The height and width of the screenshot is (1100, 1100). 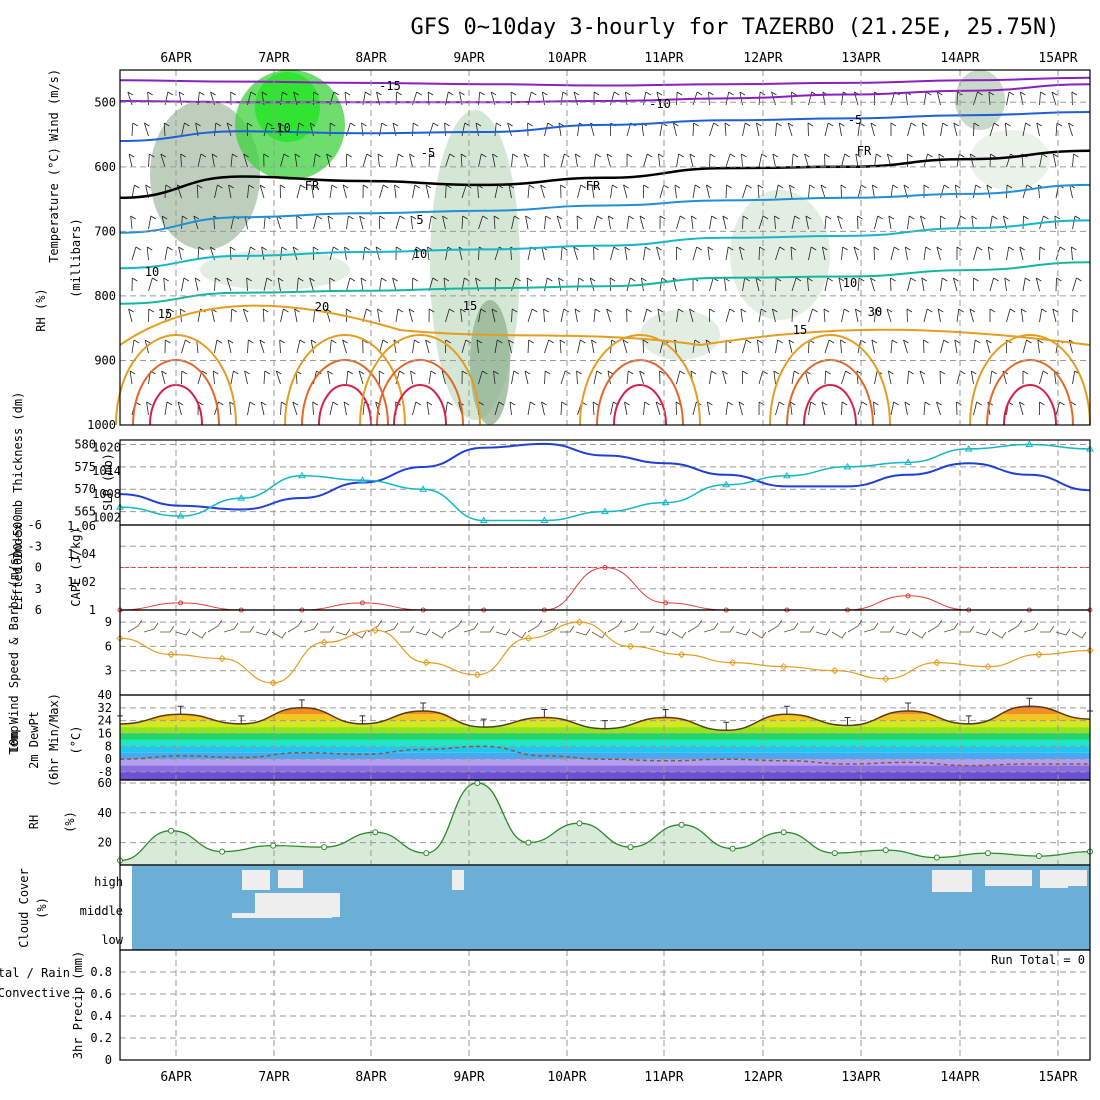 What do you see at coordinates (112, 940) in the screenshot?
I see `cloud-level-label: low` at bounding box center [112, 940].